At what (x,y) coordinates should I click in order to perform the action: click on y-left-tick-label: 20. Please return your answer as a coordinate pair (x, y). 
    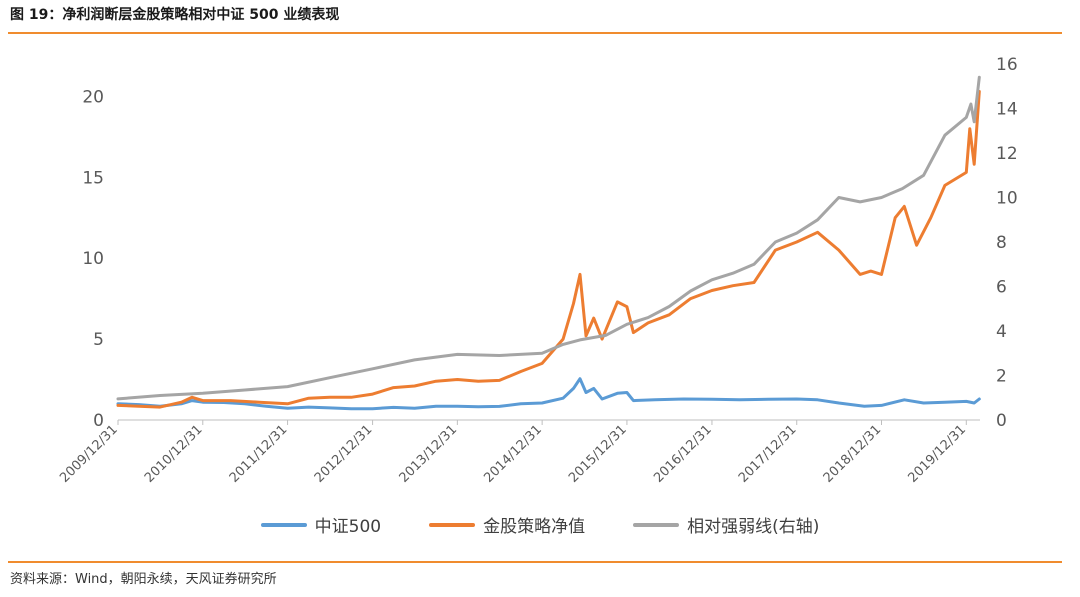
    Looking at the image, I should click on (93, 97).